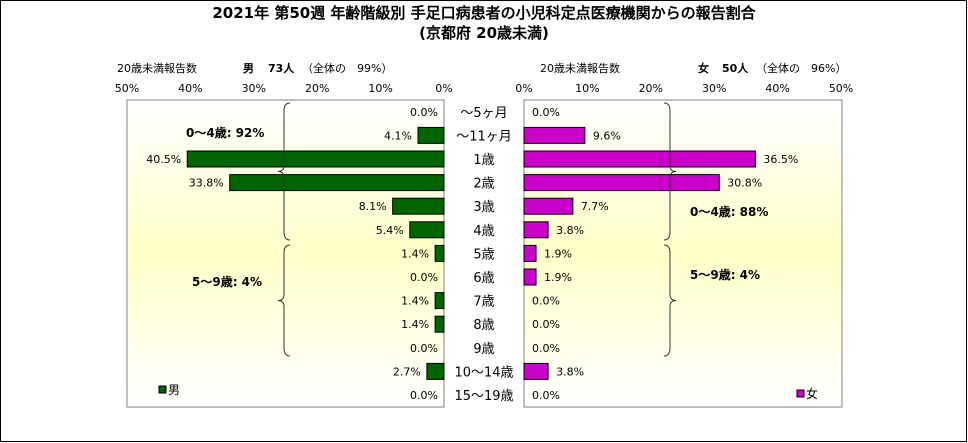 This screenshot has height=443, width=968. Describe the element at coordinates (777, 88) in the screenshot. I see `female-x-tick-label: 40%` at that location.